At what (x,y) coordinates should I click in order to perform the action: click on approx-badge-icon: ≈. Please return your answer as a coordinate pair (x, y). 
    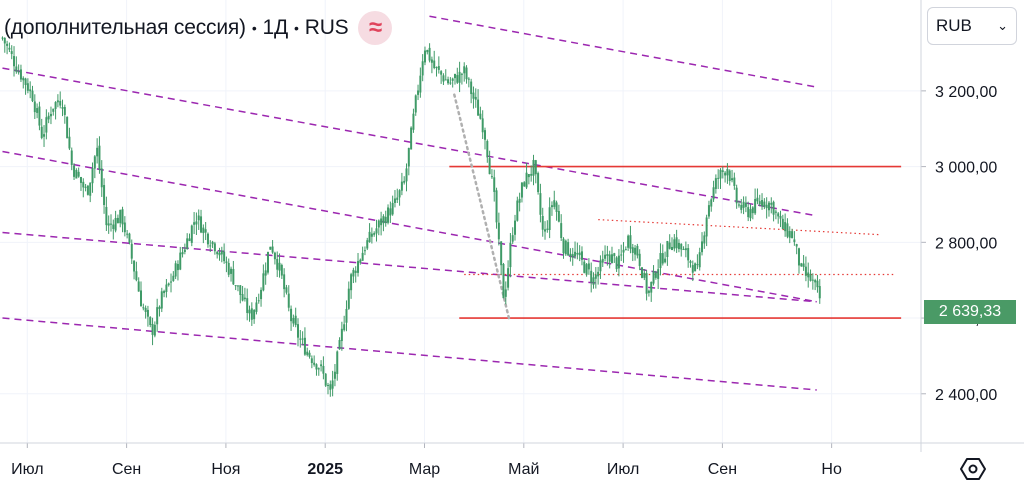
    Looking at the image, I should click on (375, 28).